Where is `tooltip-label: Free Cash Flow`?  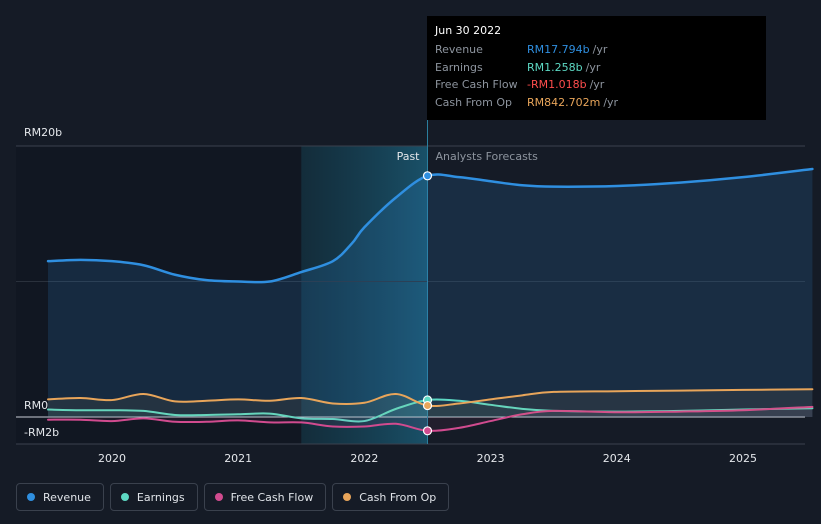
tooltip-label: Free Cash Flow is located at coordinates (476, 85).